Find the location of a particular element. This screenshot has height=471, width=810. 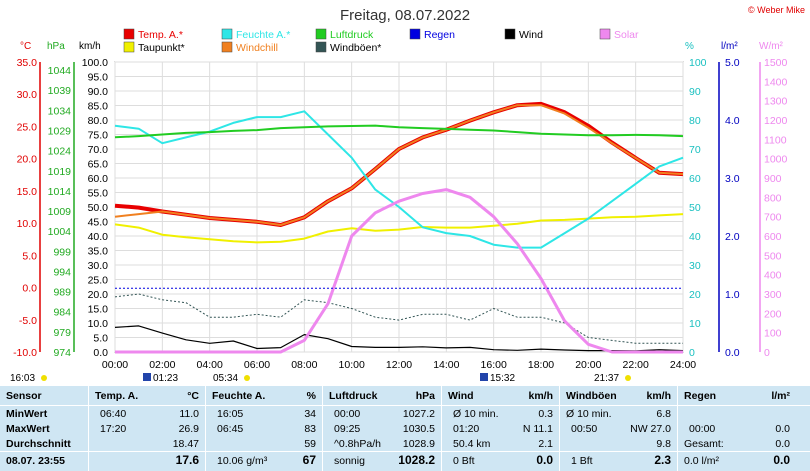

x-tick-label: 08:00 is located at coordinates (304, 365).